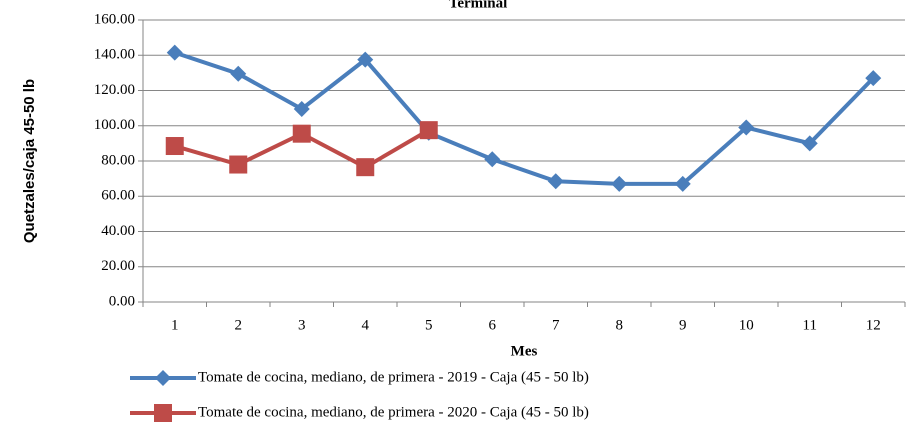 The image size is (907, 425). Describe the element at coordinates (478, 5) in the screenshot. I see `chart-title: Terminal` at that location.